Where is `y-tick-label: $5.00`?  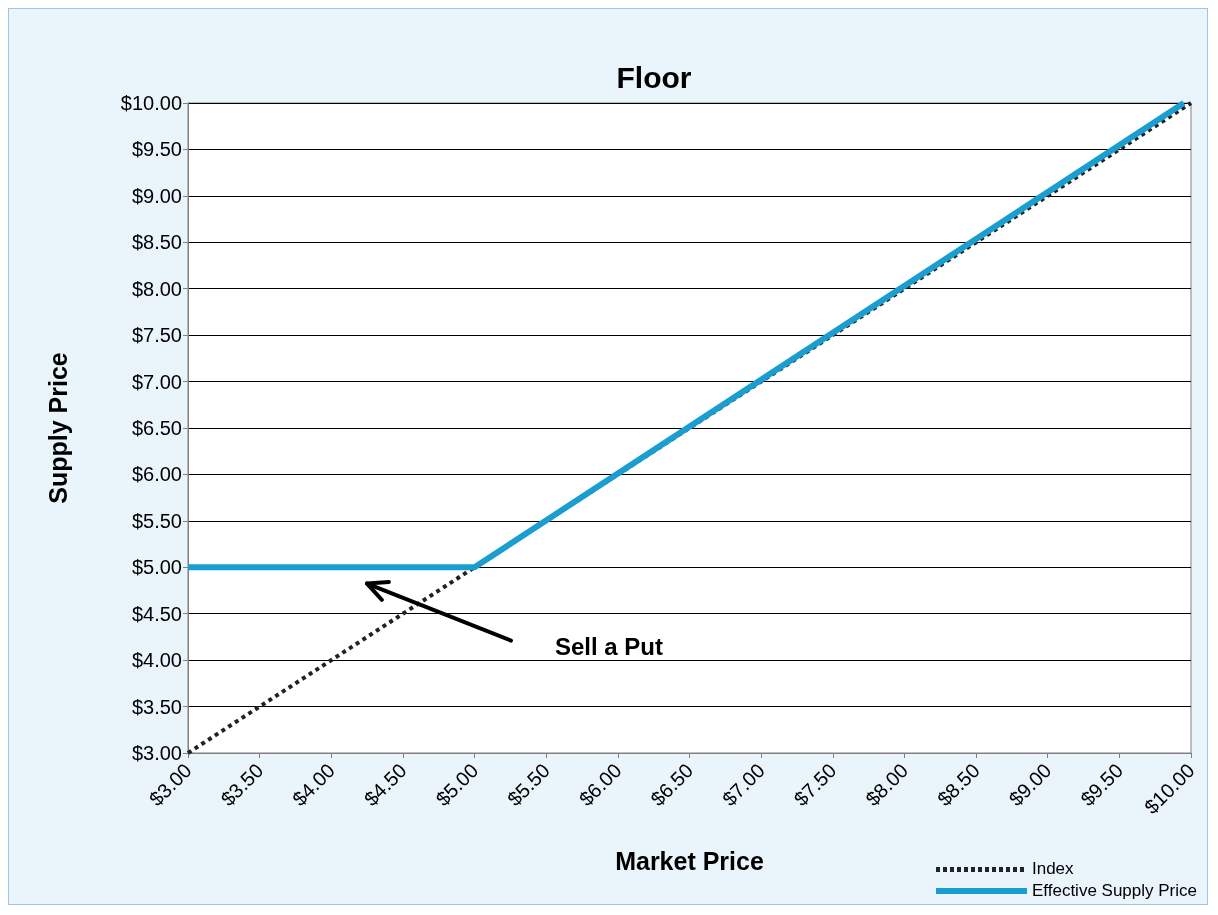 y-tick-label: $5.00 is located at coordinates (156, 567).